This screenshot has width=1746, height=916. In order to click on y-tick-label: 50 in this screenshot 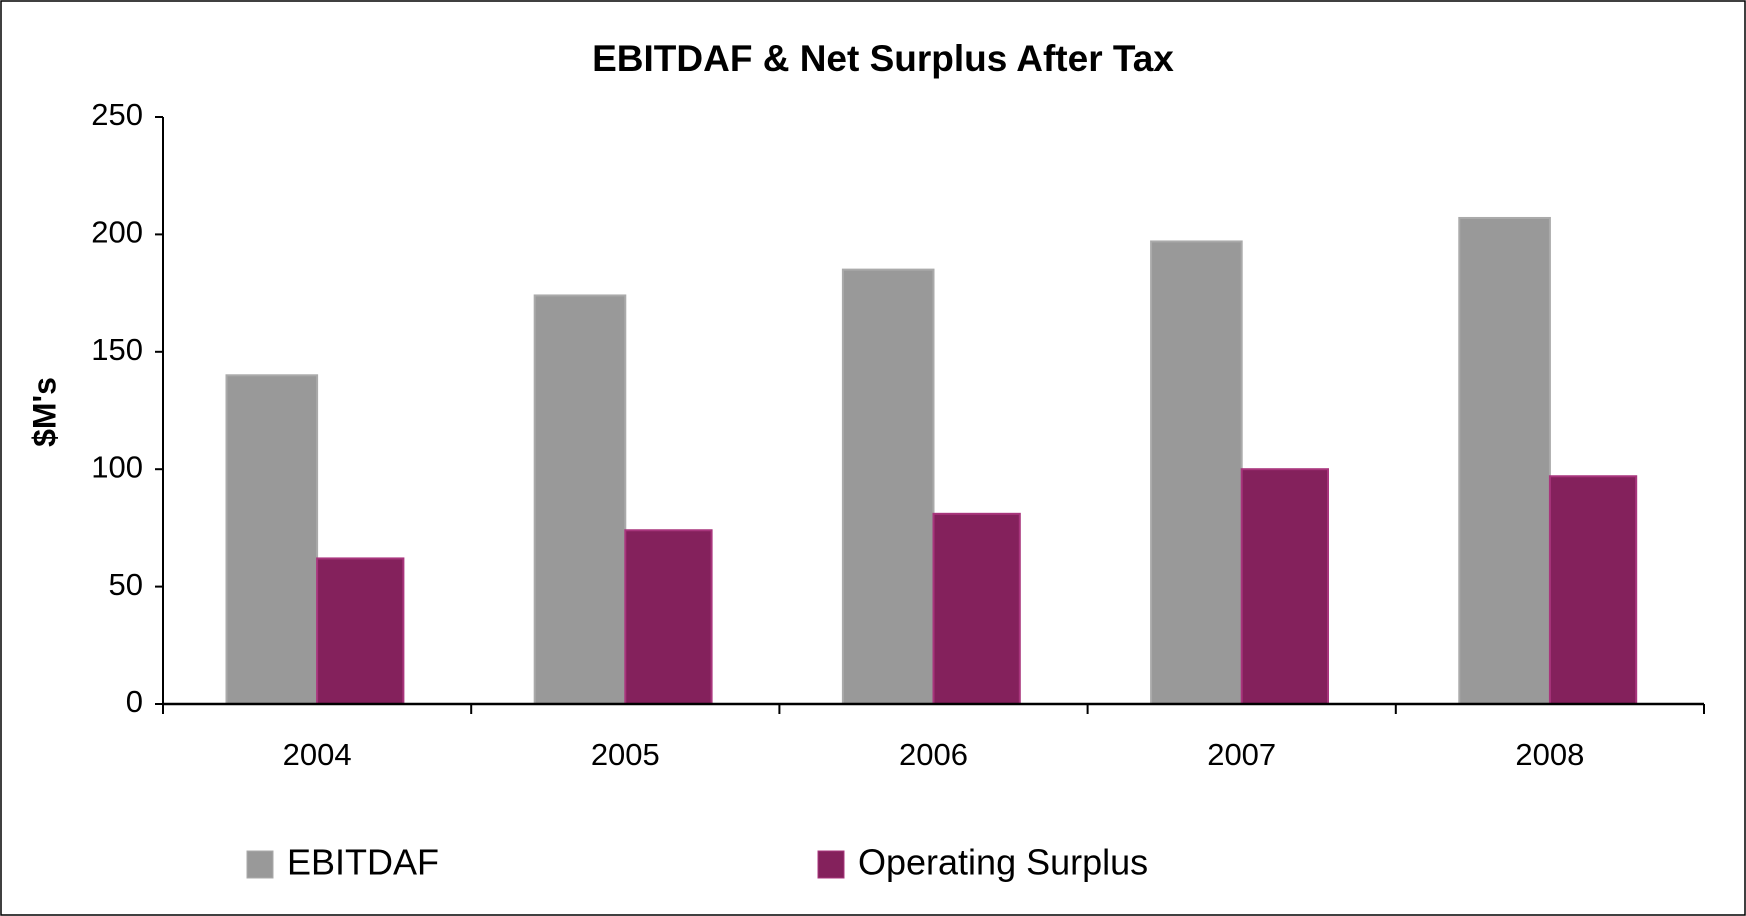, I will do `click(126, 584)`.